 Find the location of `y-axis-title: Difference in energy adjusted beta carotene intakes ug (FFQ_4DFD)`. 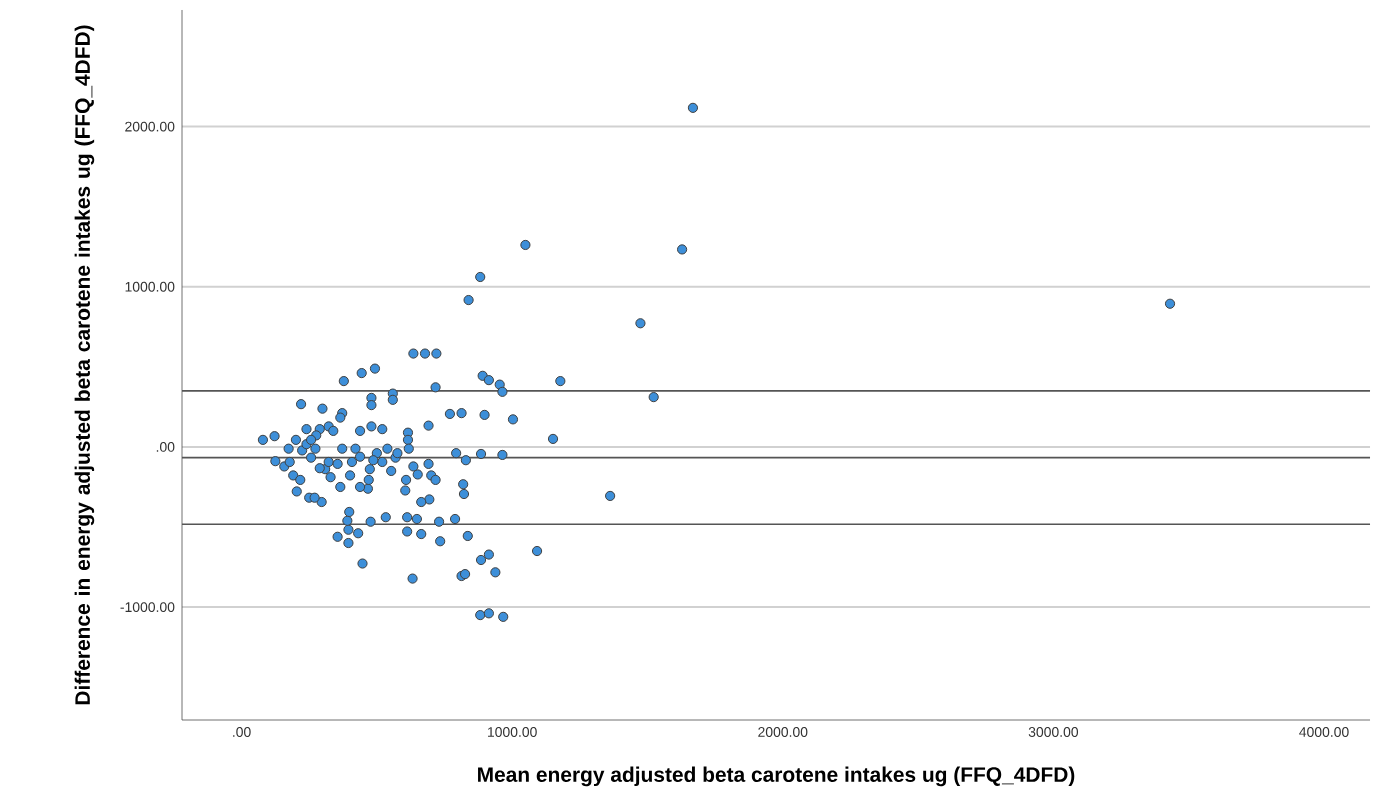

y-axis-title: Difference in energy adjusted beta carotene intakes ug (FFQ_4DFD) is located at coordinates (84, 365).